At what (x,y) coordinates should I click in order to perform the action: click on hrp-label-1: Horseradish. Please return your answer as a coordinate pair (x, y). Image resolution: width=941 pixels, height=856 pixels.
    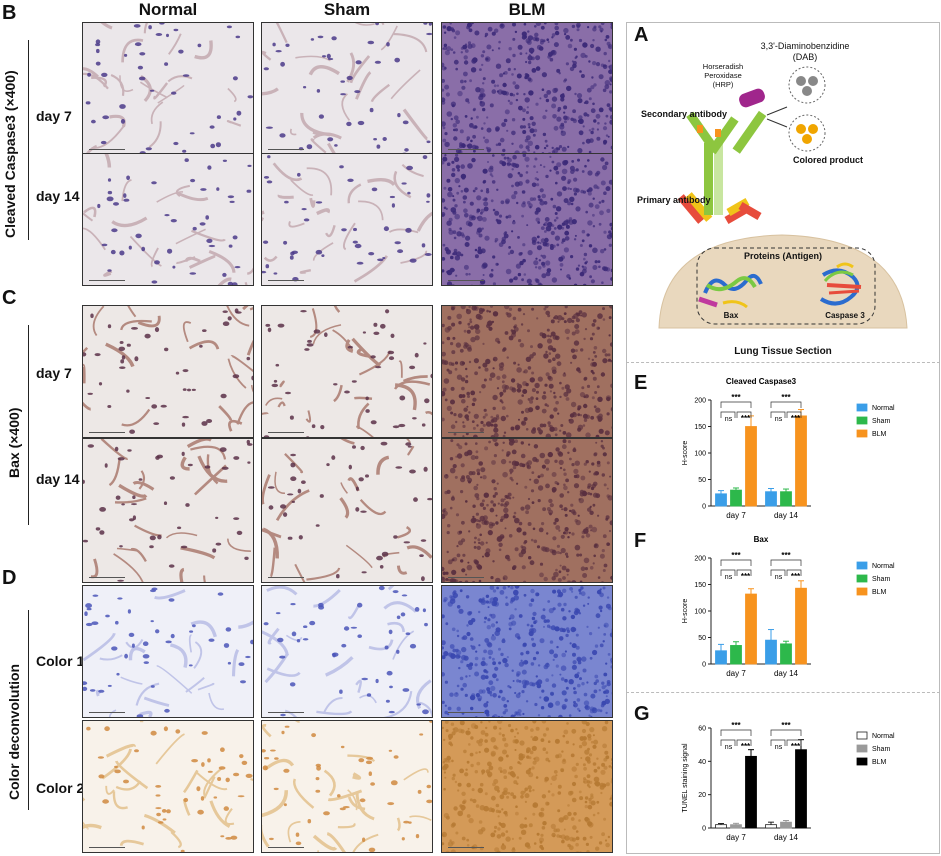
    Looking at the image, I should click on (723, 66).